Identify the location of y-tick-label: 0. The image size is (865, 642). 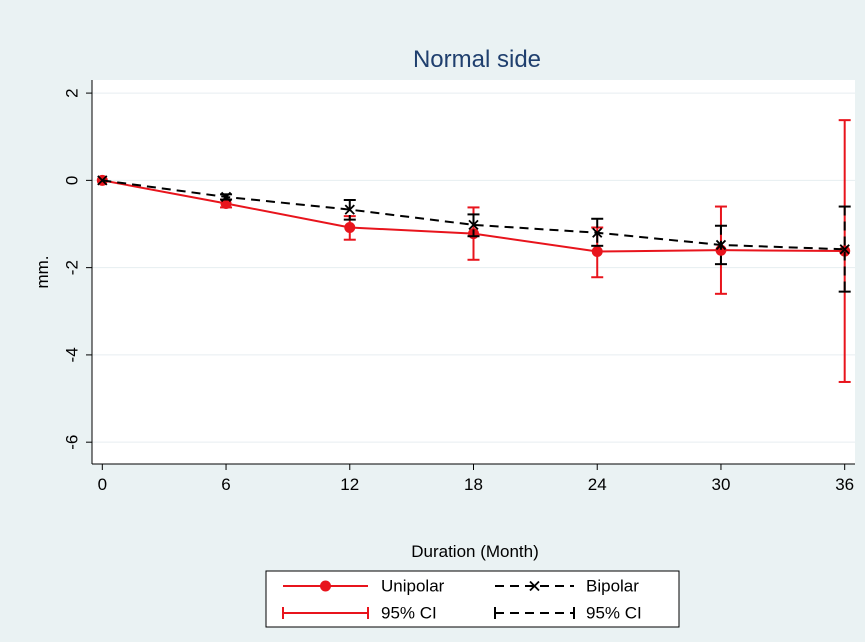
(72, 180).